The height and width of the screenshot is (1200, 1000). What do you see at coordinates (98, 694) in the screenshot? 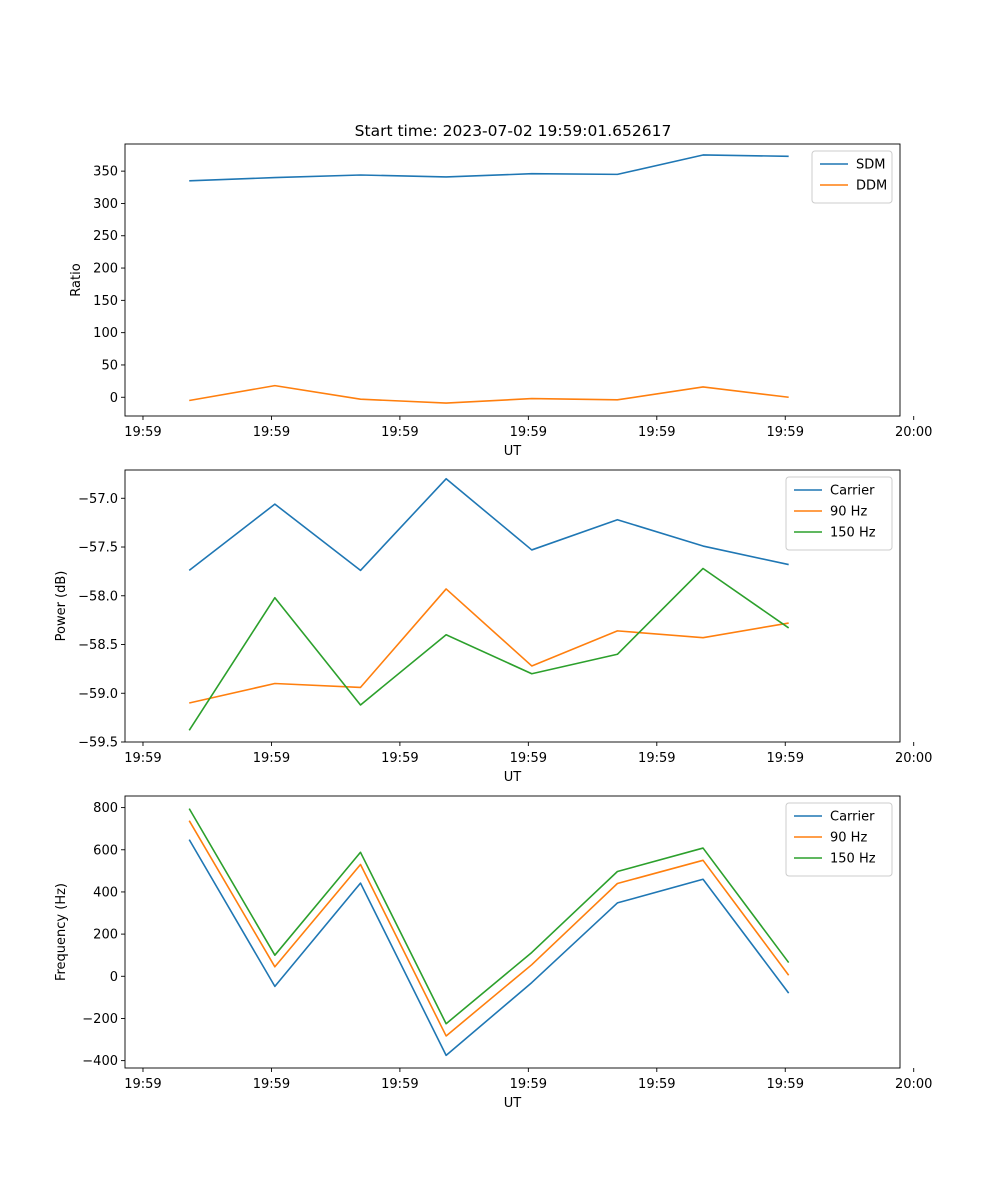
I see `y-tick-label: −59.0` at bounding box center [98, 694].